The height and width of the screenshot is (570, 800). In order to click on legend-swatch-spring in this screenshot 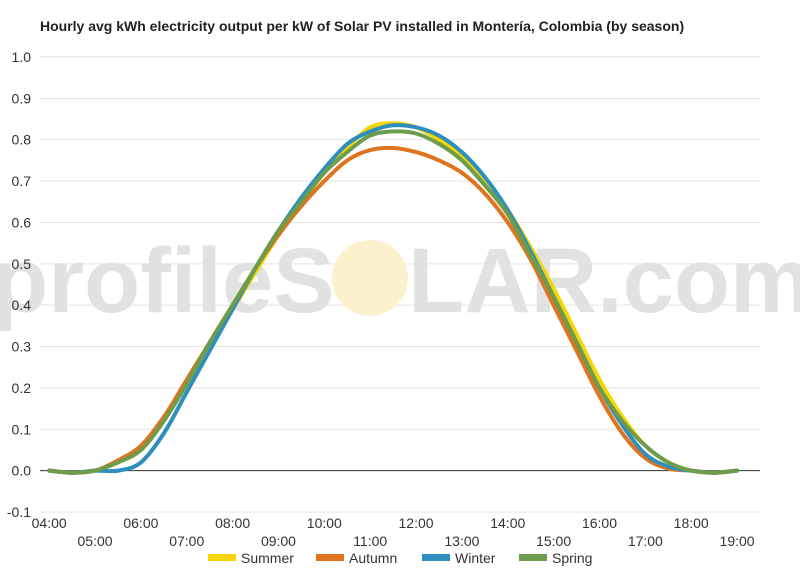, I will do `click(533, 557)`.